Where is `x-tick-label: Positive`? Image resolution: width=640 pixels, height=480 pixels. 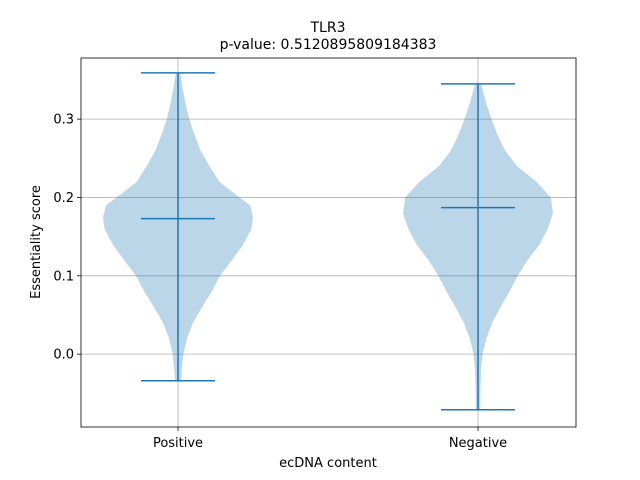
x-tick-label: Positive is located at coordinates (178, 443).